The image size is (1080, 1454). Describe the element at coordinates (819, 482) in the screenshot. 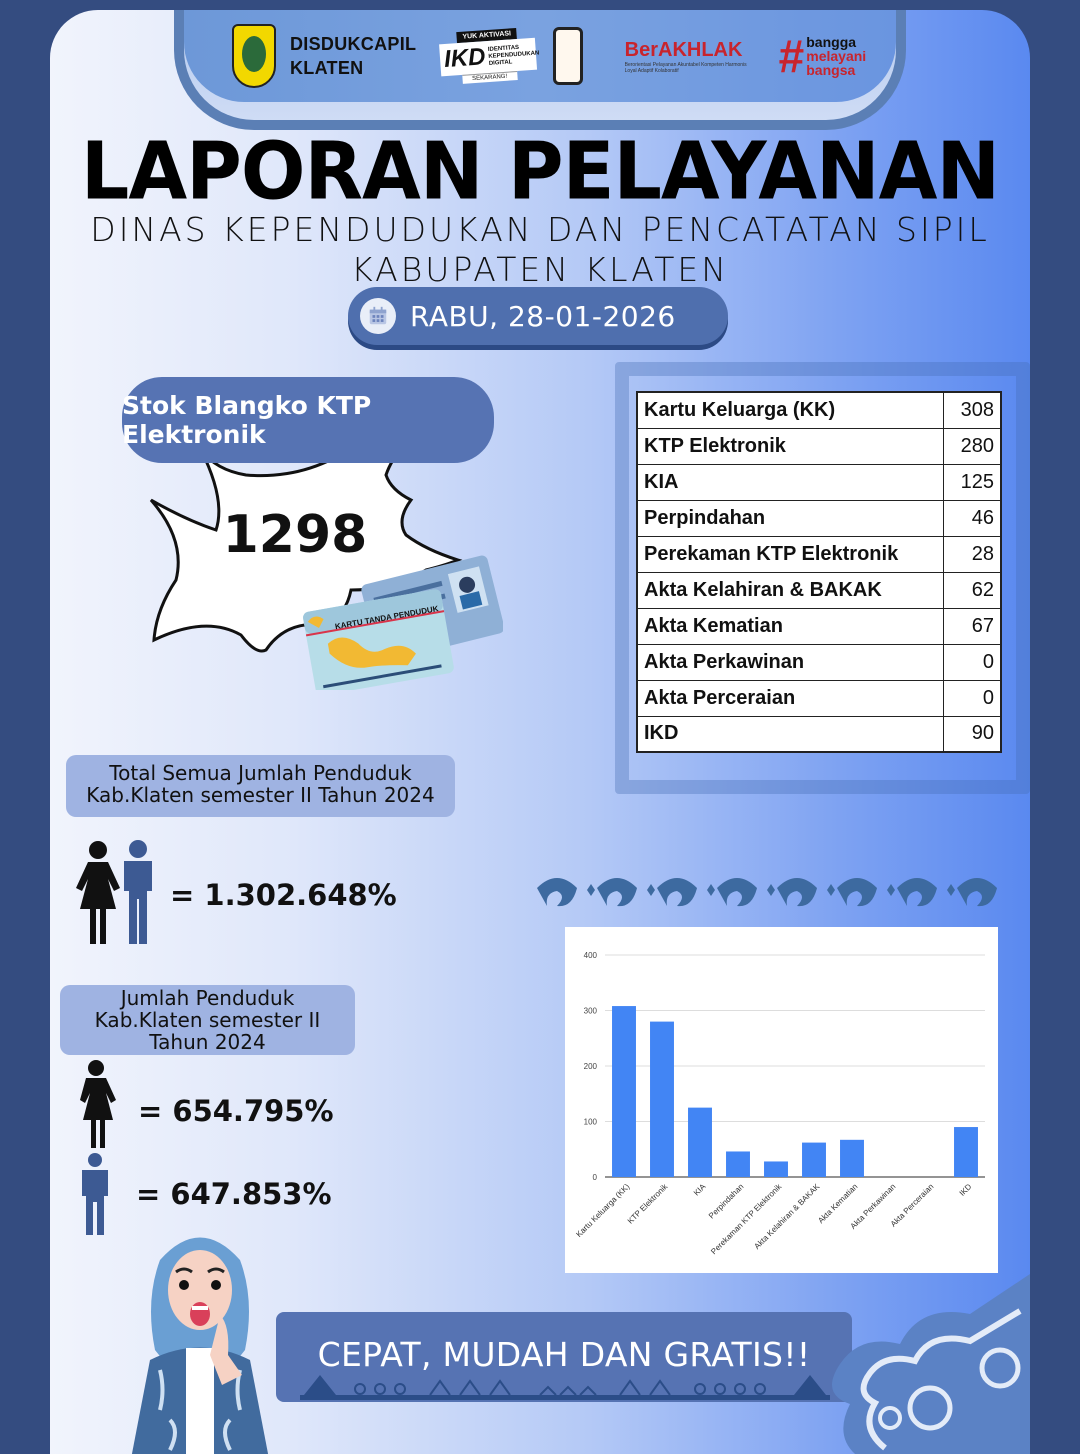

I see `table-row: KIA 125` at that location.